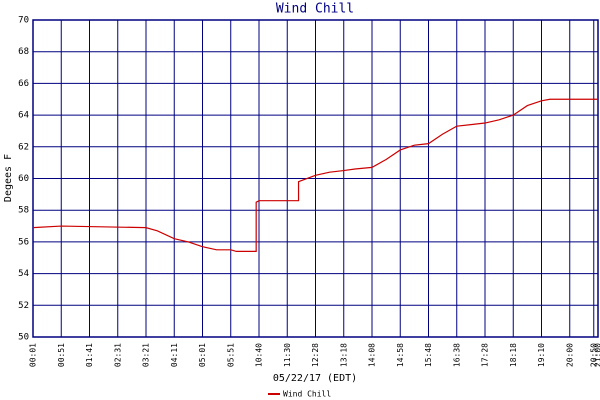  Describe the element at coordinates (372, 355) in the screenshot. I see `x-tick-label: 14:08` at that location.